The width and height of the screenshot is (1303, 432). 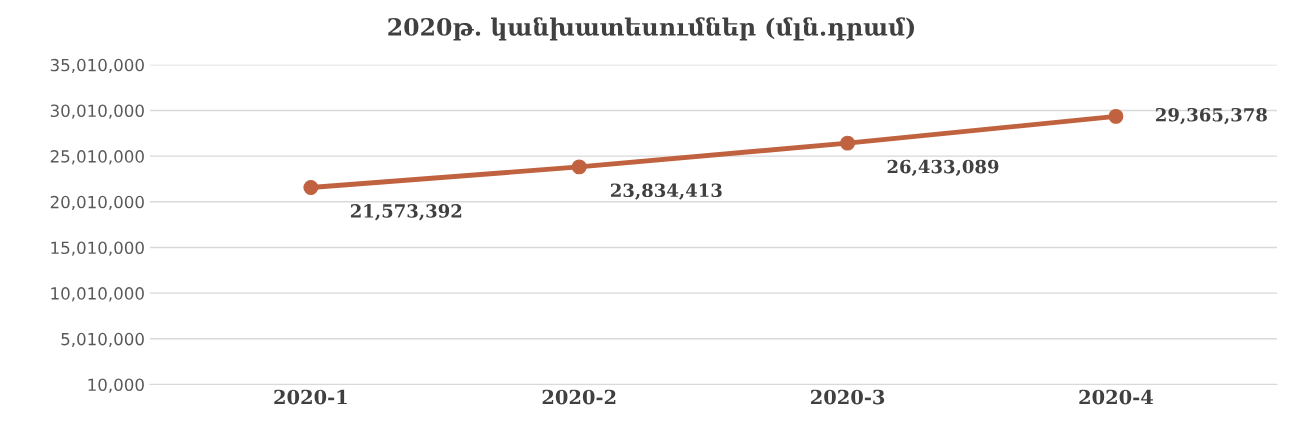 I want to click on y-tick-label: 5,010,000, so click(x=102, y=340).